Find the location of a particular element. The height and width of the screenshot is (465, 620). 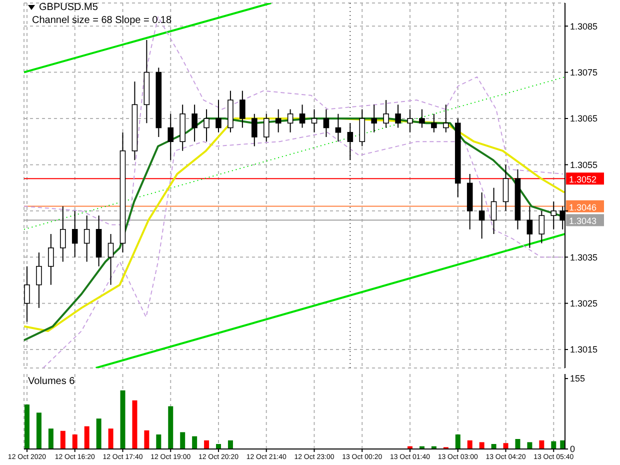

y-tick-label: 1.3055 is located at coordinates (584, 165).